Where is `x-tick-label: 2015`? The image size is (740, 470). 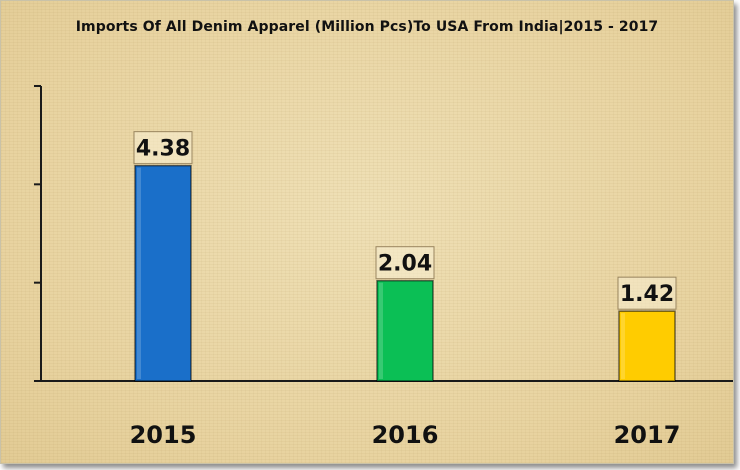
x-tick-label: 2015 is located at coordinates (163, 435).